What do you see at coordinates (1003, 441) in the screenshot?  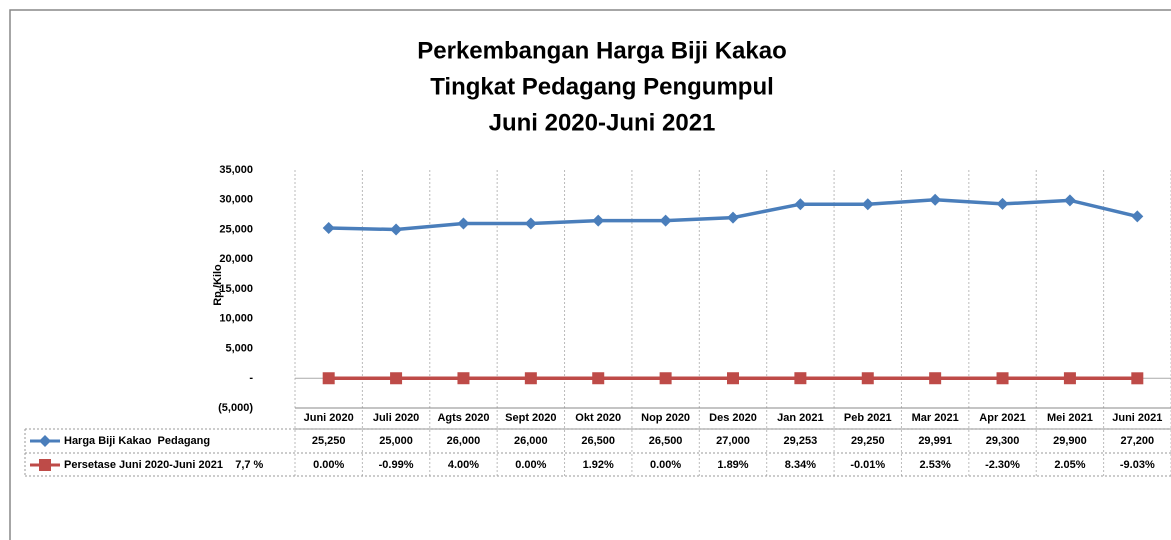 I see `table-cell: 29,300` at bounding box center [1003, 441].